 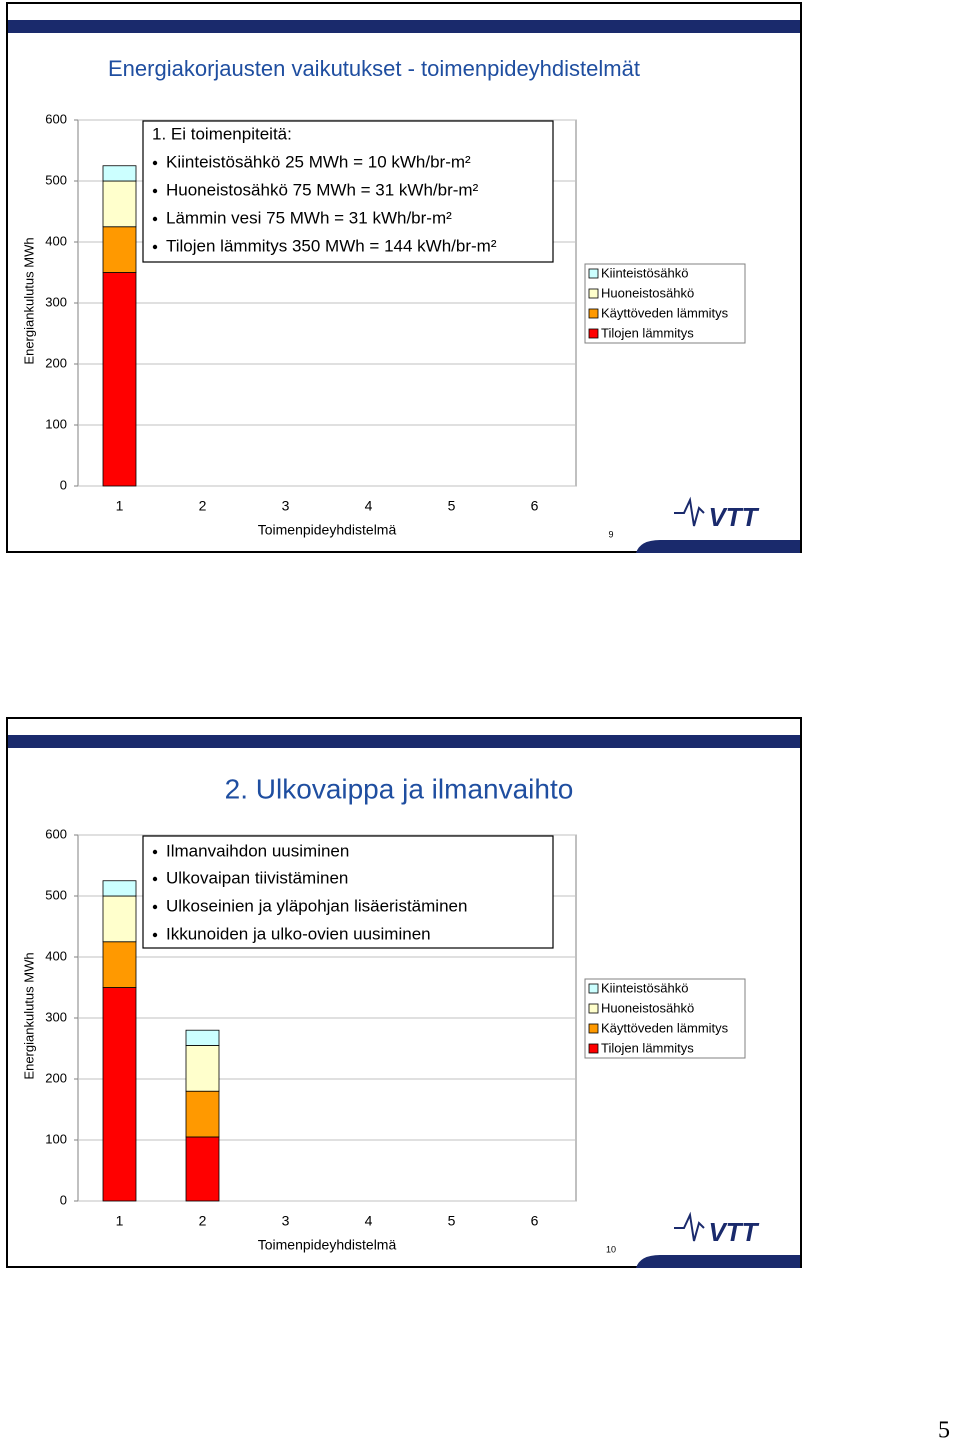 What do you see at coordinates (316, 905) in the screenshot?
I see `text-box-item: Ulkoseinien ja yläpohjan lisäeristäminen` at bounding box center [316, 905].